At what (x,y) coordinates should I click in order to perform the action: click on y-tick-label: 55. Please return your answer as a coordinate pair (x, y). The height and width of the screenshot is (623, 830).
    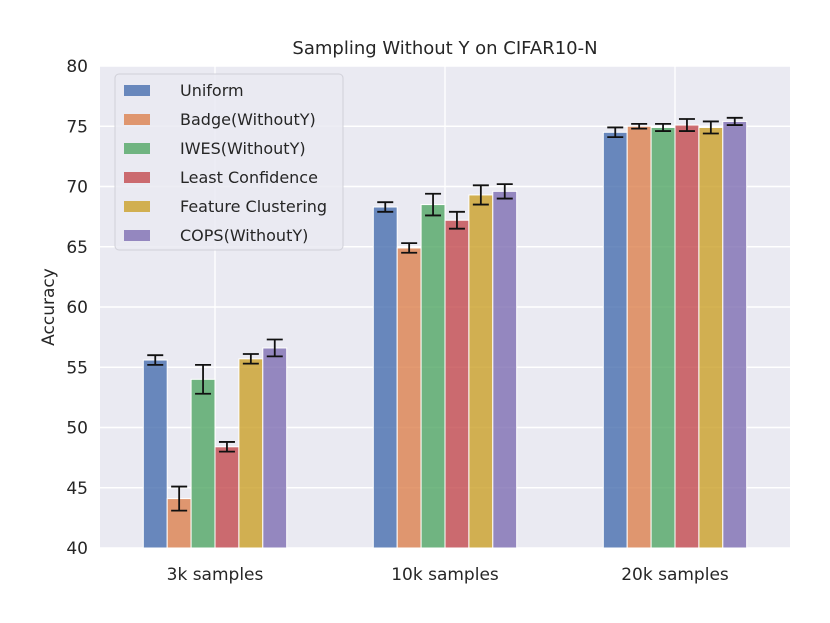
    Looking at the image, I should click on (77, 368).